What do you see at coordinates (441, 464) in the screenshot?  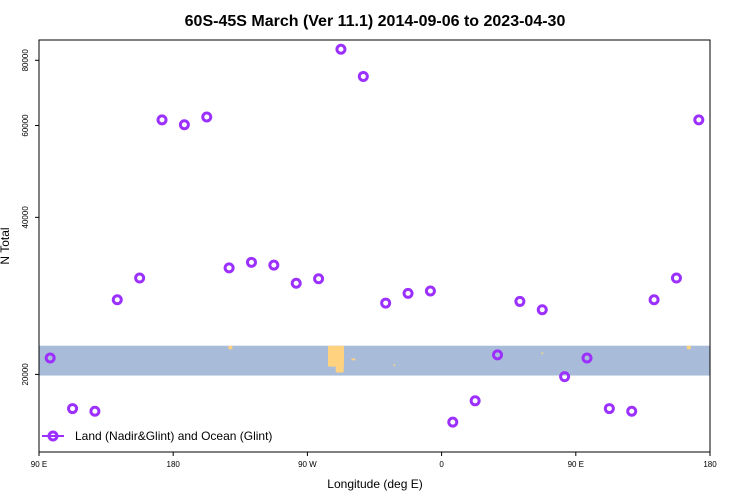 I see `x-tick-label: 0` at bounding box center [441, 464].